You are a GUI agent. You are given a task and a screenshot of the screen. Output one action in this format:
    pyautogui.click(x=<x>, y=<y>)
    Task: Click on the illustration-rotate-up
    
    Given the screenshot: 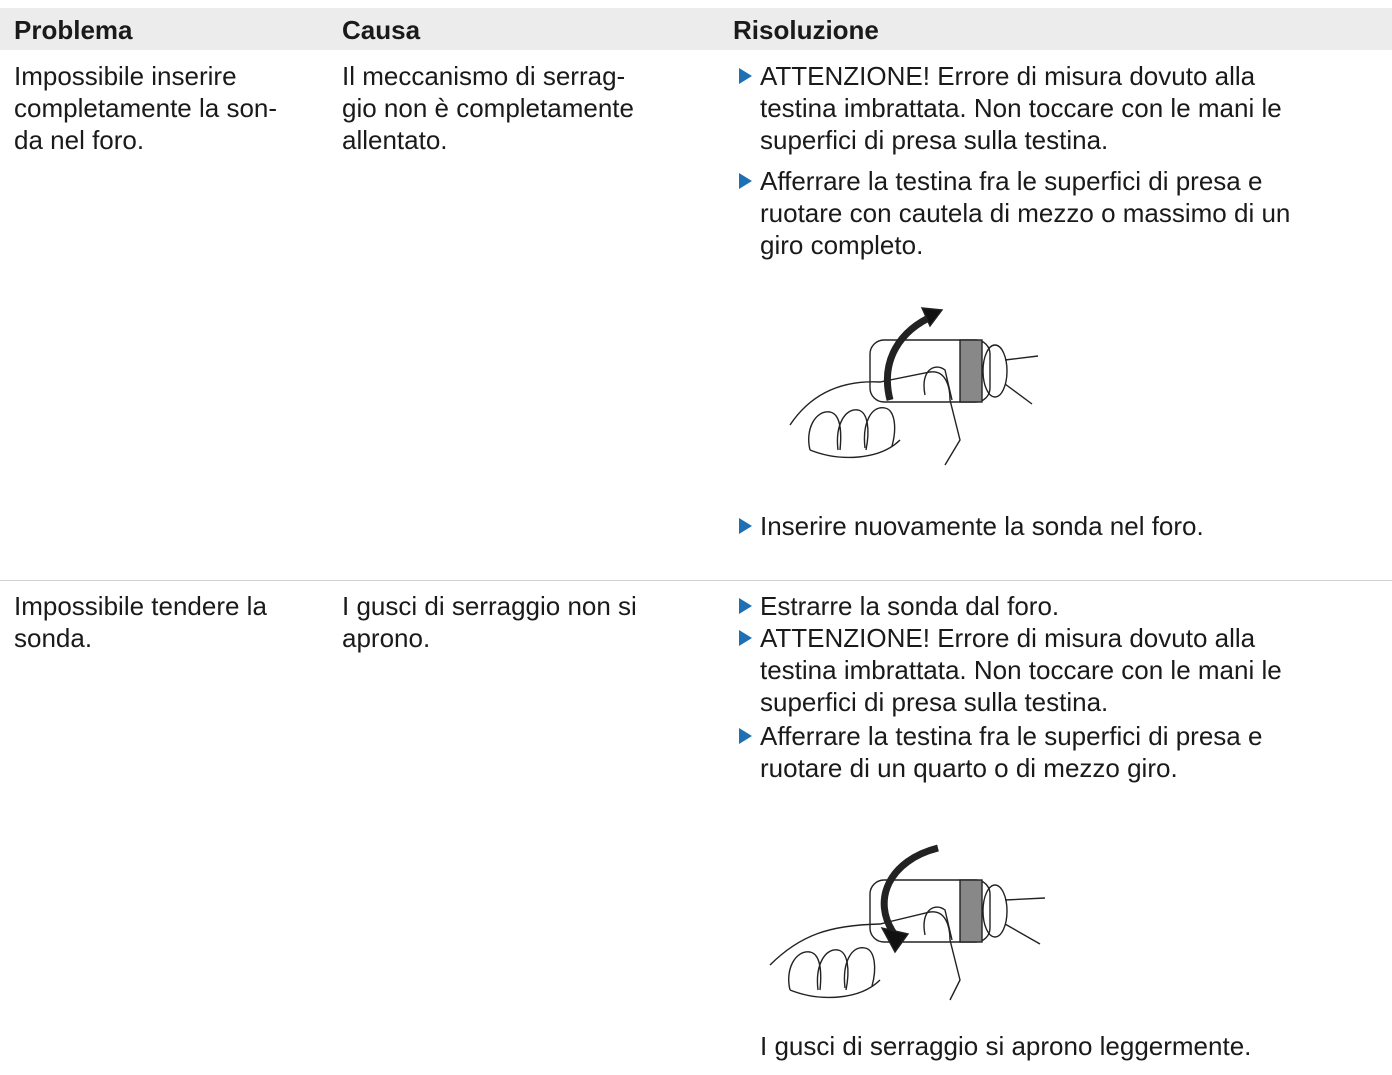 What is the action you would take?
    pyautogui.click(x=914, y=386)
    